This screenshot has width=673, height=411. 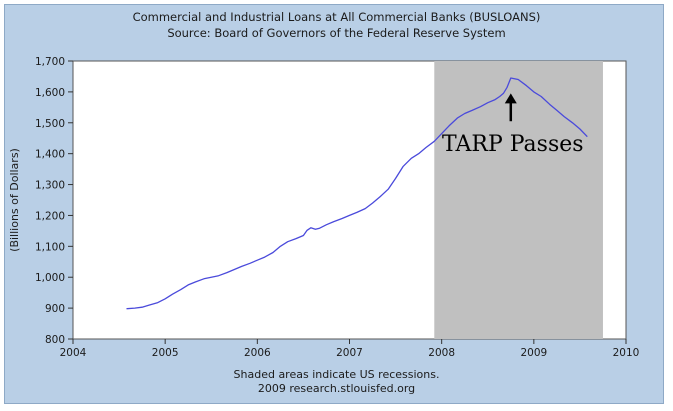 I want to click on y-tick-label: 1,400, so click(x=50, y=155).